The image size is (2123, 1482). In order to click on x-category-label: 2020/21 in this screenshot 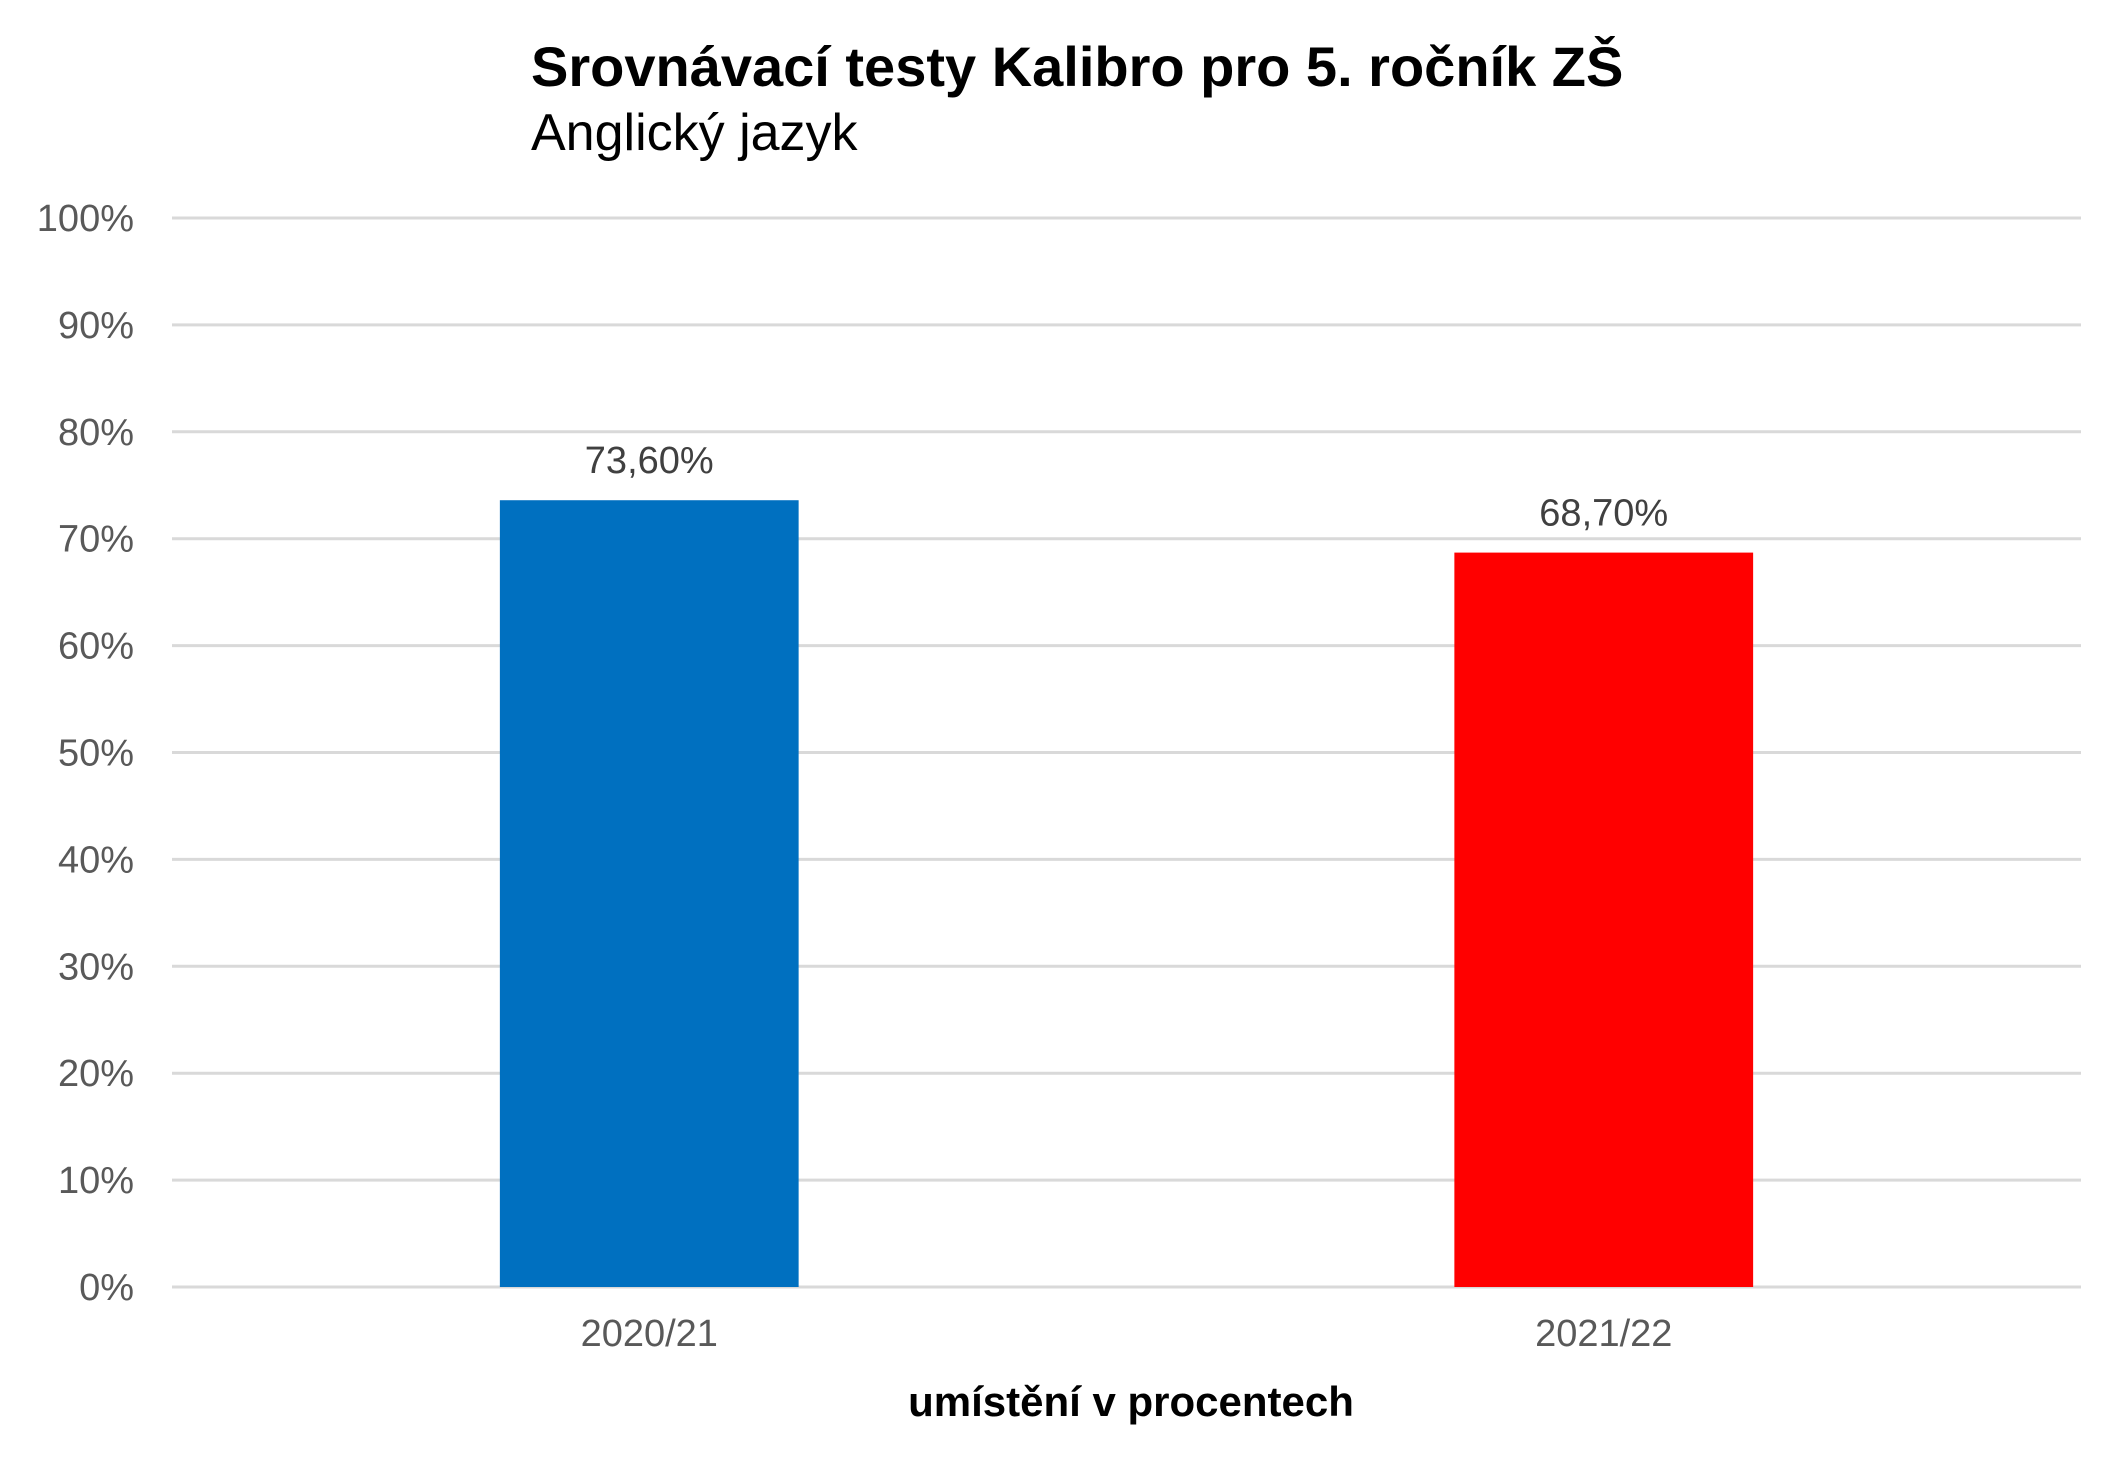, I will do `click(649, 1334)`.